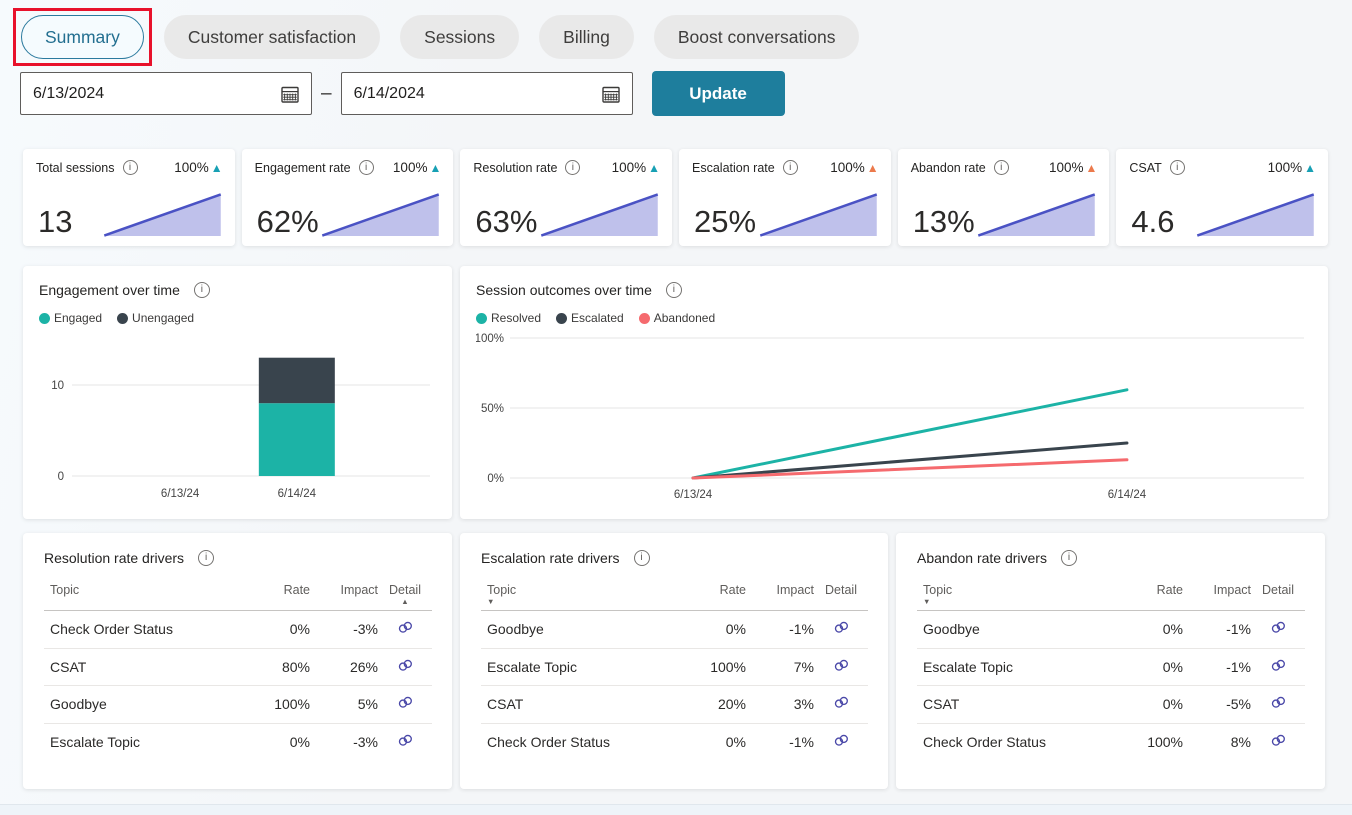  What do you see at coordinates (693, 494) in the screenshot?
I see `svg-text: 6/13/24` at bounding box center [693, 494].